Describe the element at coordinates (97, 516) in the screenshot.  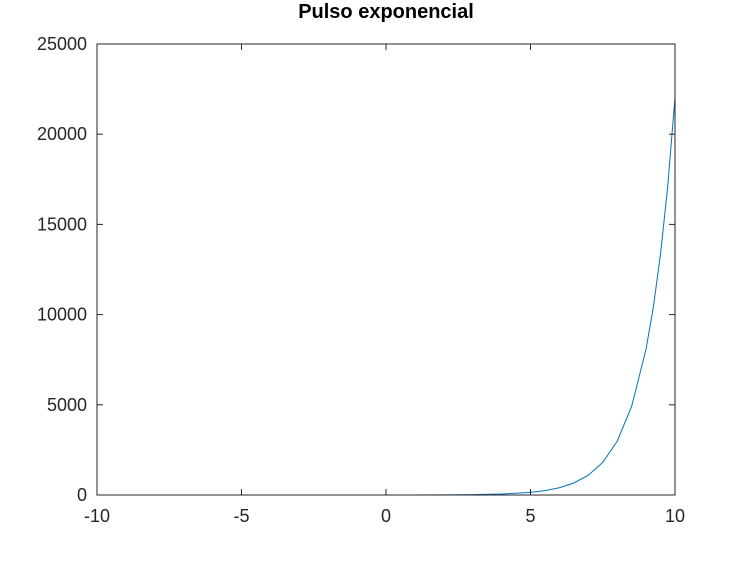
I see `x-tick-label: -10` at that location.